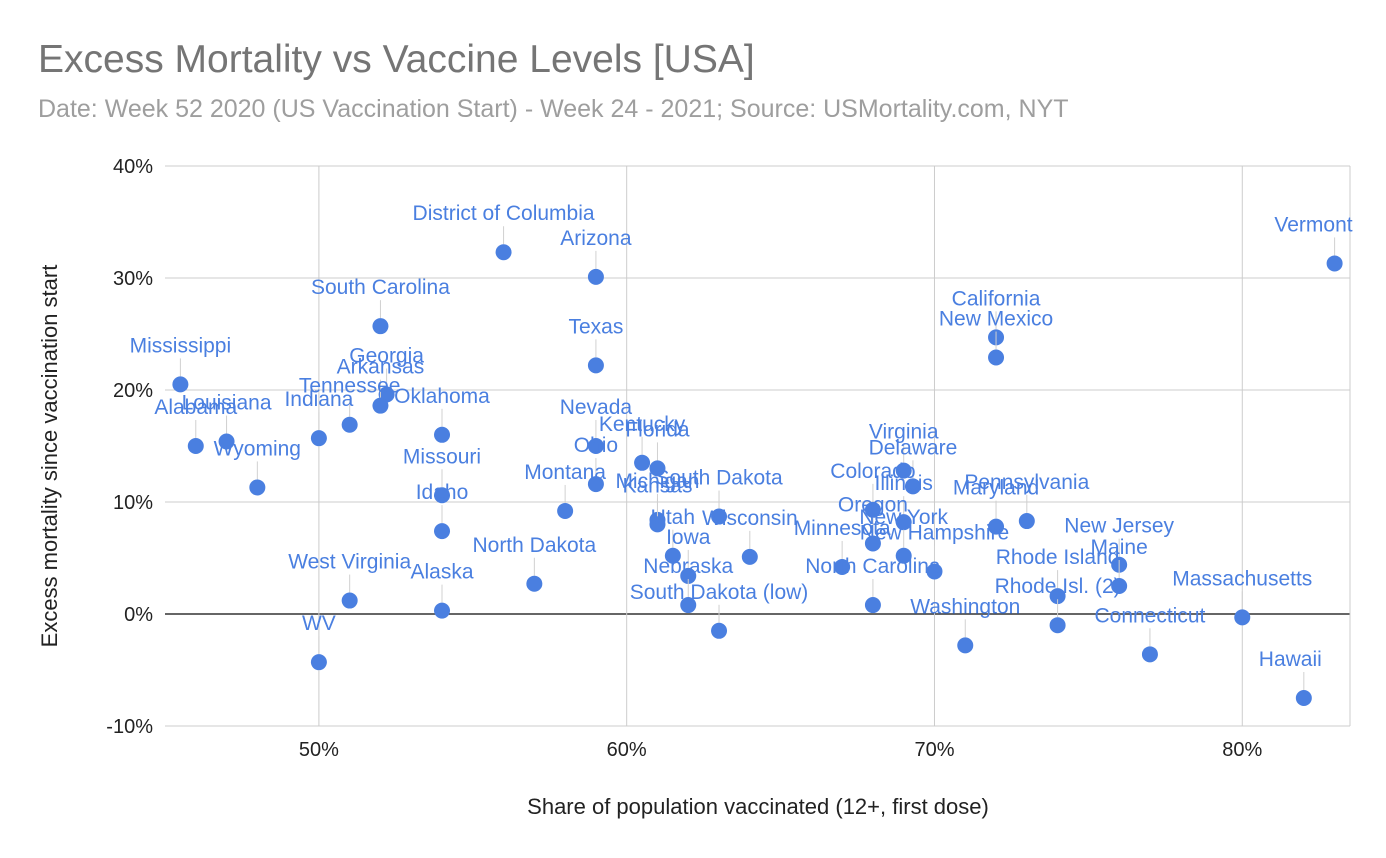 The height and width of the screenshot is (858, 1386). Describe the element at coordinates (565, 472) in the screenshot. I see `point-label: Montana` at that location.